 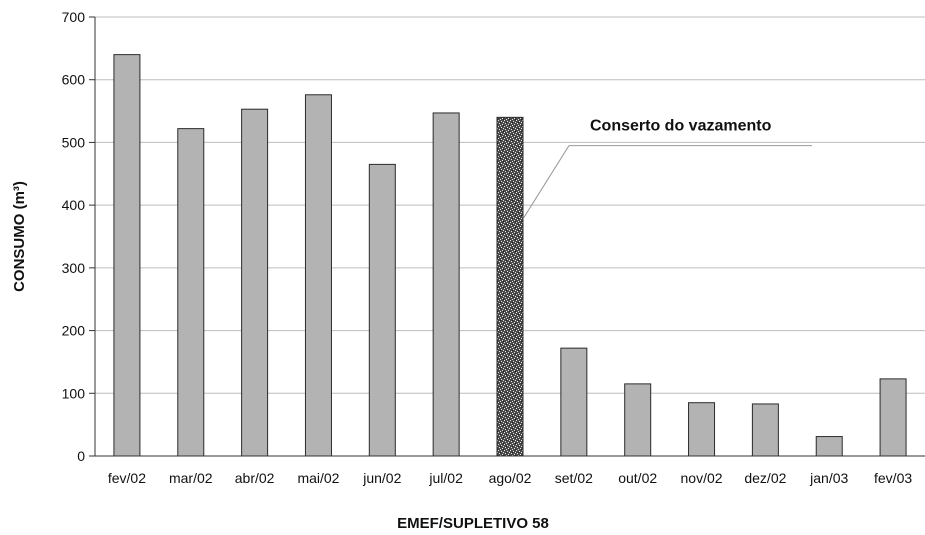 I want to click on annotation-leader-diagonal, so click(x=546, y=182).